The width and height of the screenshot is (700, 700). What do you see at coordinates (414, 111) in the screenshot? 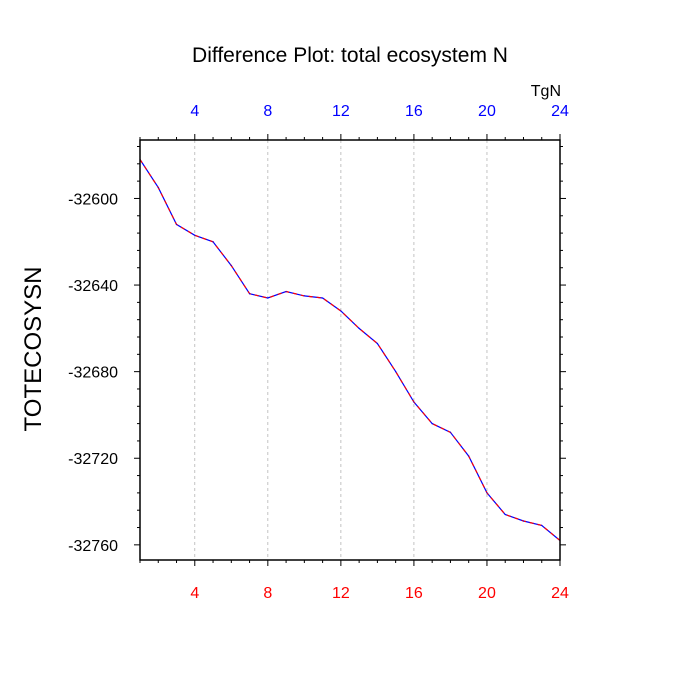
I see `x-tick-label-top: 16` at bounding box center [414, 111].